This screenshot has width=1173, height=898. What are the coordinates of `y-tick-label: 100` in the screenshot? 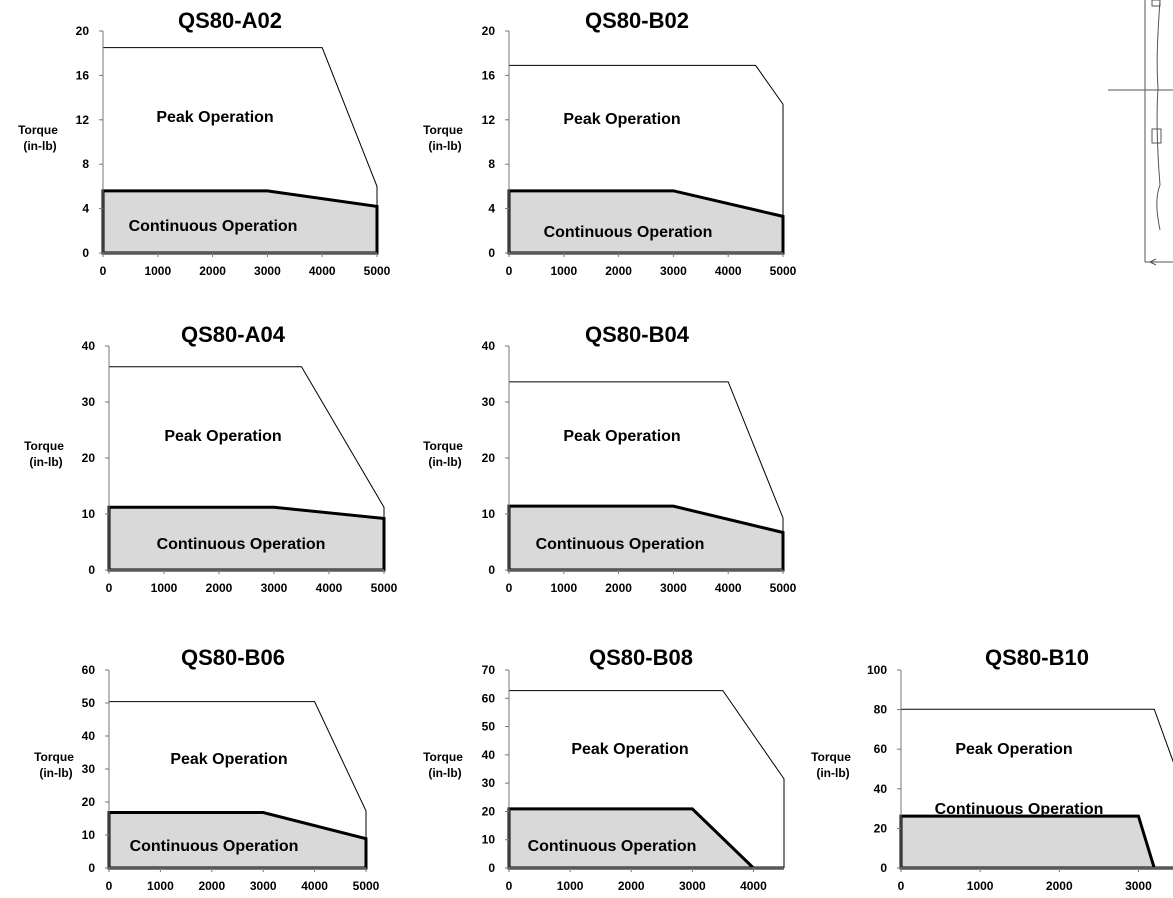 It's located at (877, 670).